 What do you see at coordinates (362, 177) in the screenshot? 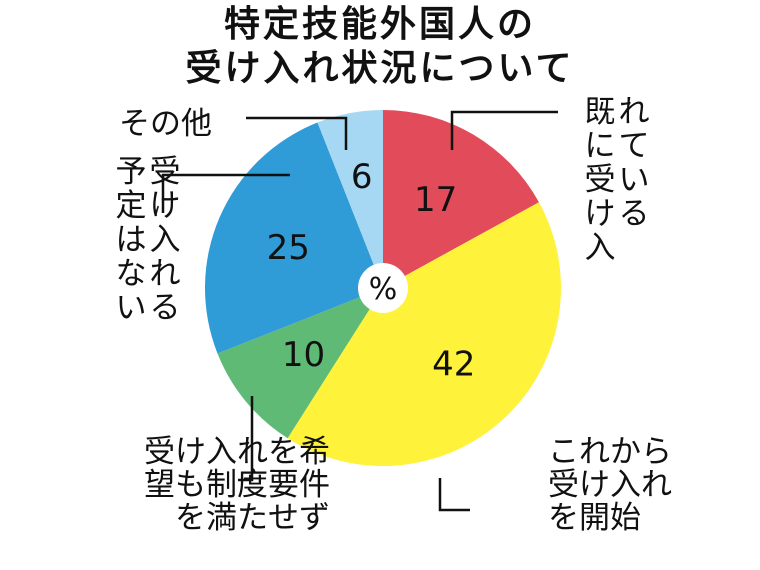
I see `slice-value-4: 6` at bounding box center [362, 177].